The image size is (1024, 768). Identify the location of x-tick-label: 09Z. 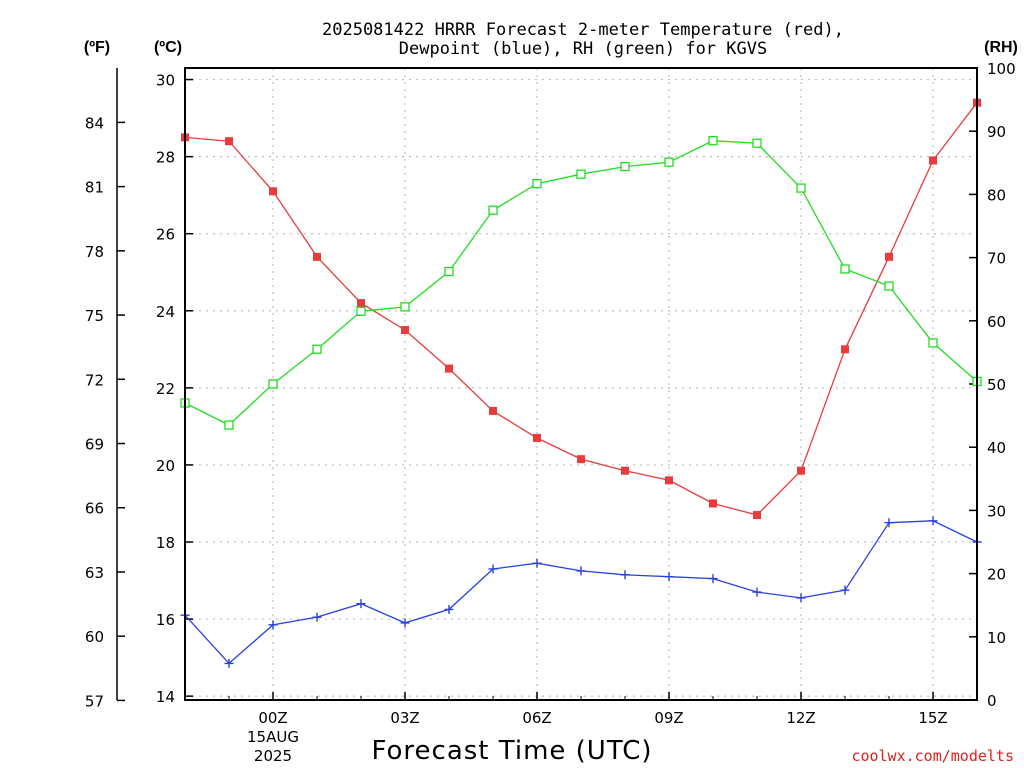
(668, 718).